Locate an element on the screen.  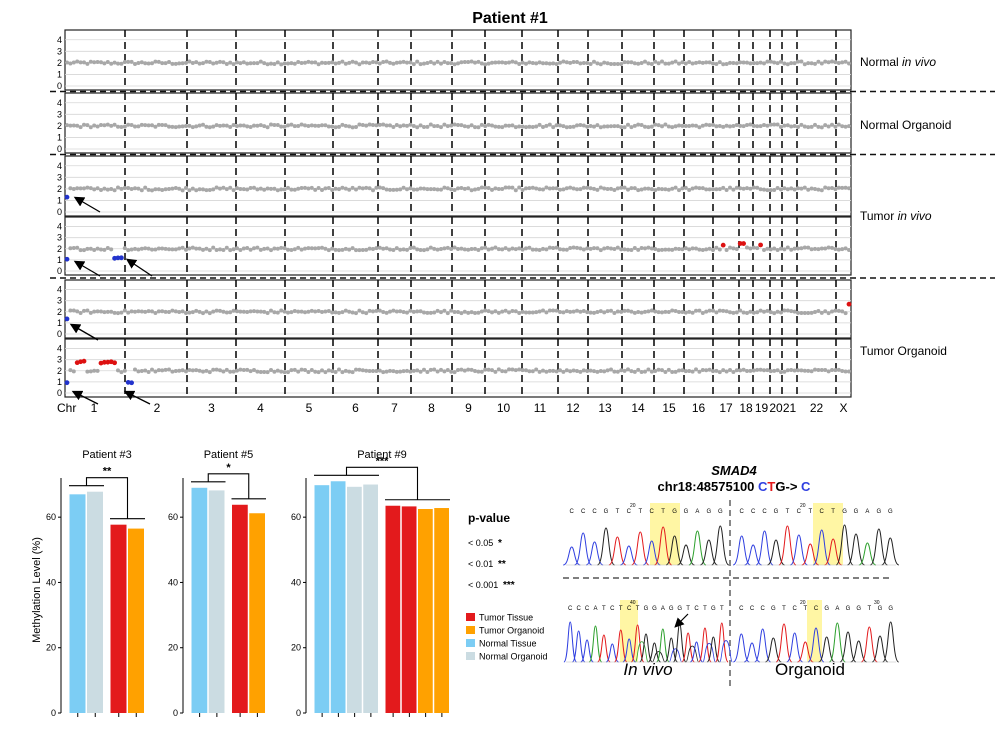
y-tick-label: 2 is located at coordinates (59, 189).